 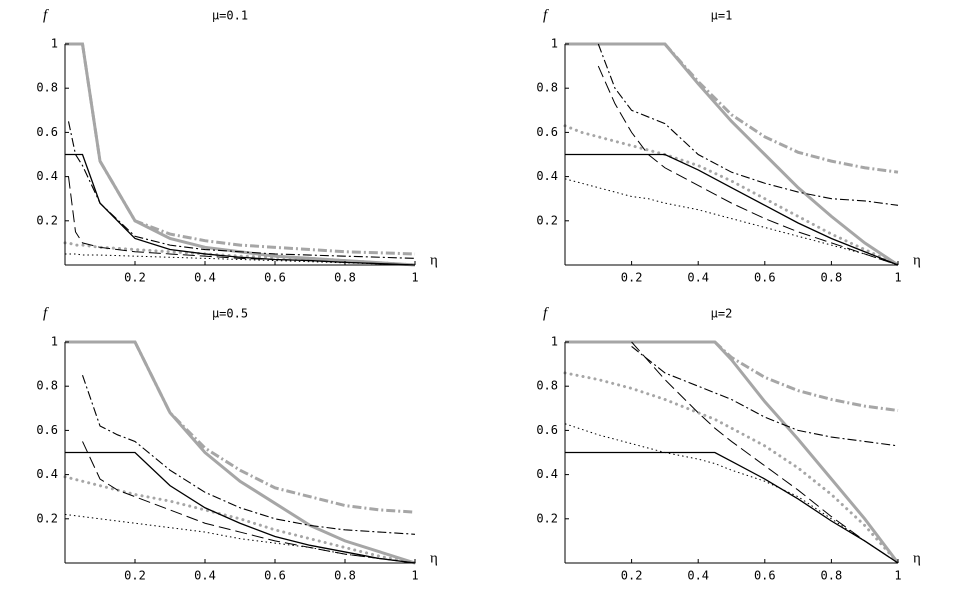 What do you see at coordinates (230, 314) in the screenshot?
I see `chart-title: μ=0.5` at bounding box center [230, 314].